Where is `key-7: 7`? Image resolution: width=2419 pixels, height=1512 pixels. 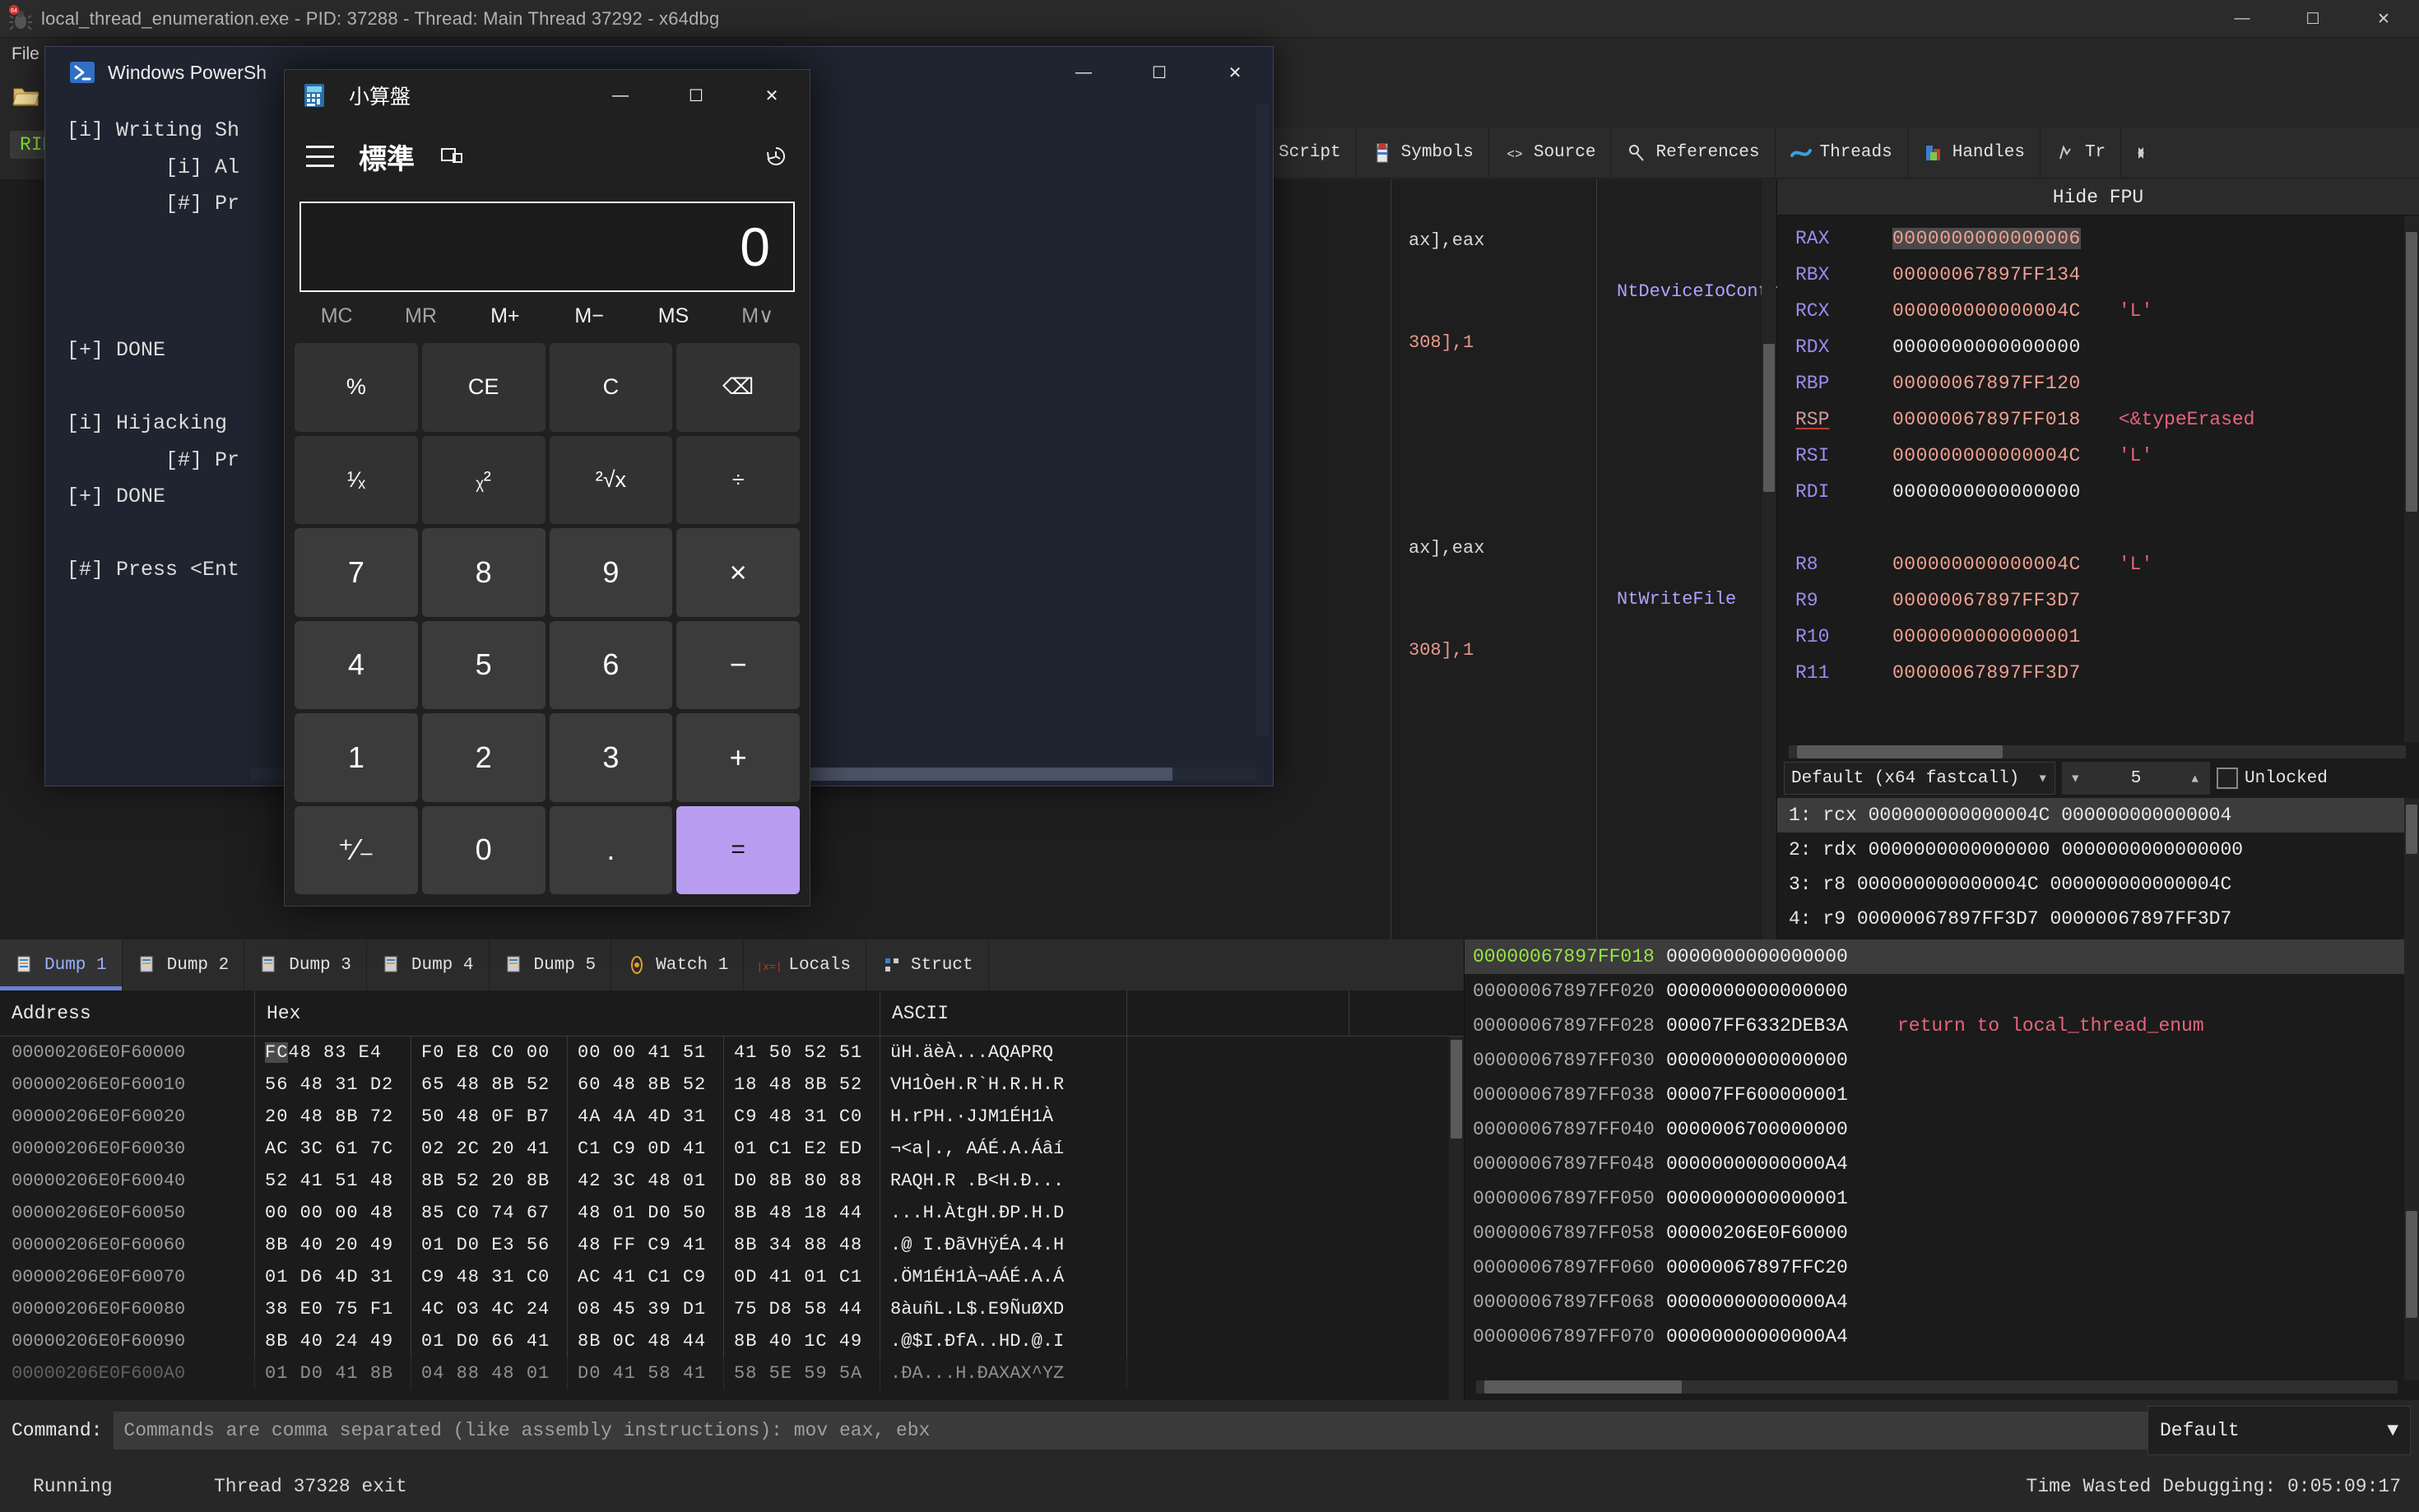 key-7: 7 is located at coordinates (356, 572).